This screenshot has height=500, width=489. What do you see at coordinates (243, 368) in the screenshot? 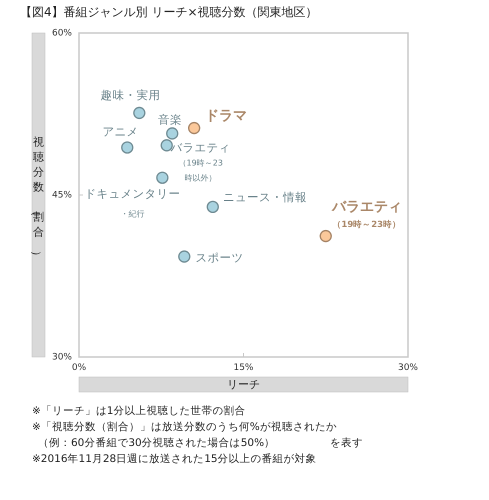
I see `x-tick-label: 15%` at bounding box center [243, 368].